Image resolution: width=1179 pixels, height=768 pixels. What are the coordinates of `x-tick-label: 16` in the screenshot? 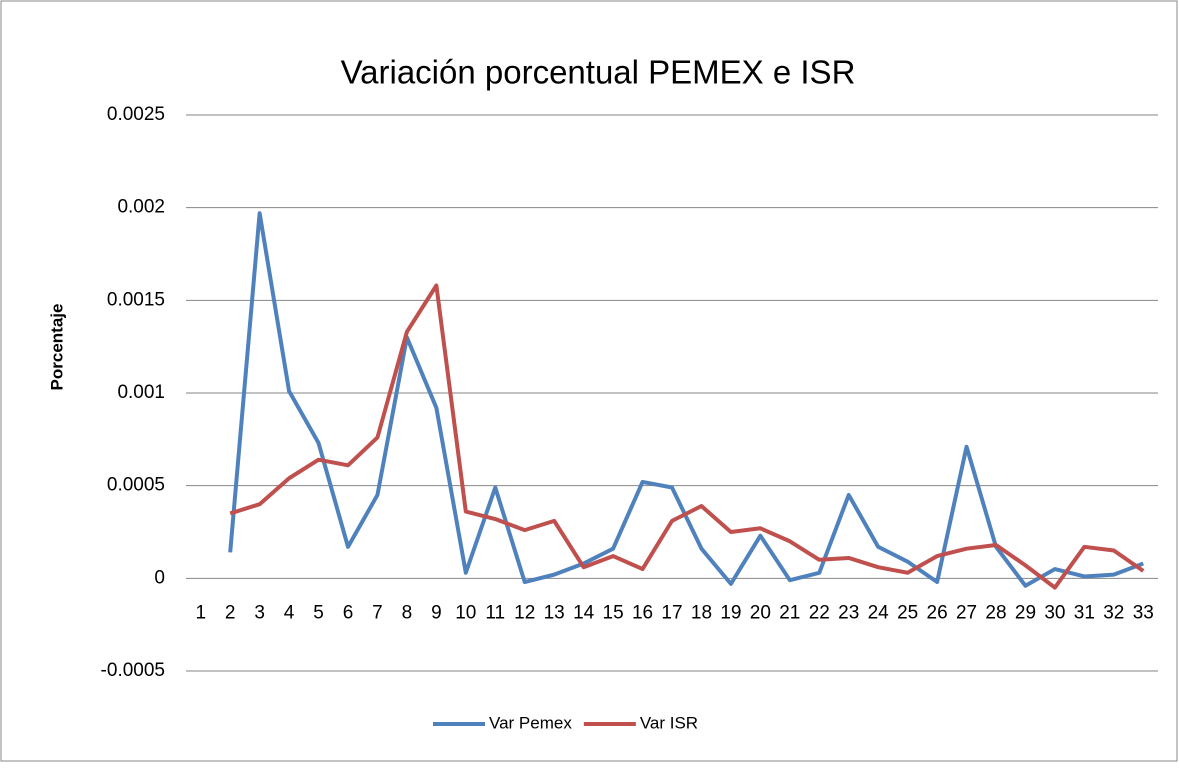 It's located at (642, 612).